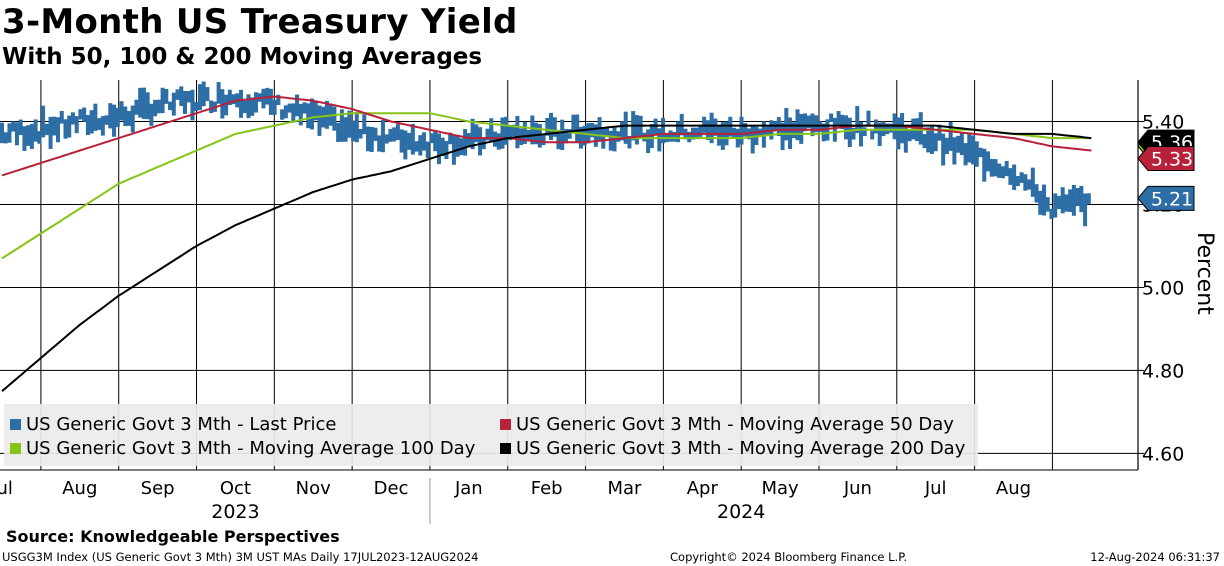  What do you see at coordinates (505, 448) in the screenshot?
I see `legend-swatch-ma200` at bounding box center [505, 448].